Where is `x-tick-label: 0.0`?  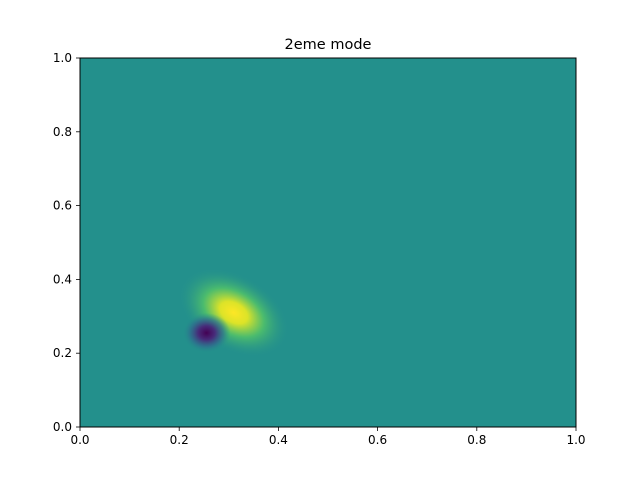 x-tick-label: 0.0 is located at coordinates (79, 440).